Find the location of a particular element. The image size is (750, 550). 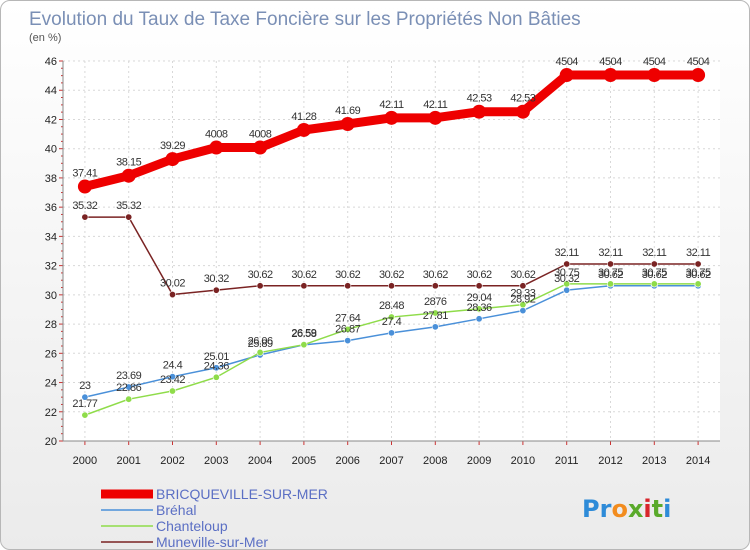

logo-letter: t is located at coordinates (657, 509).